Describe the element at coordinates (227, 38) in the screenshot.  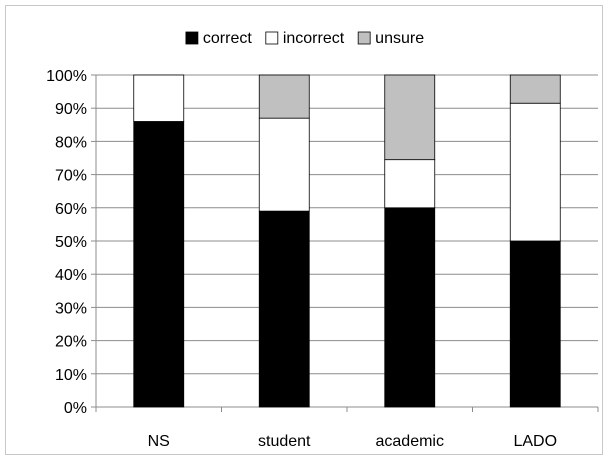
I see `legend-label-correct: correct` at that location.